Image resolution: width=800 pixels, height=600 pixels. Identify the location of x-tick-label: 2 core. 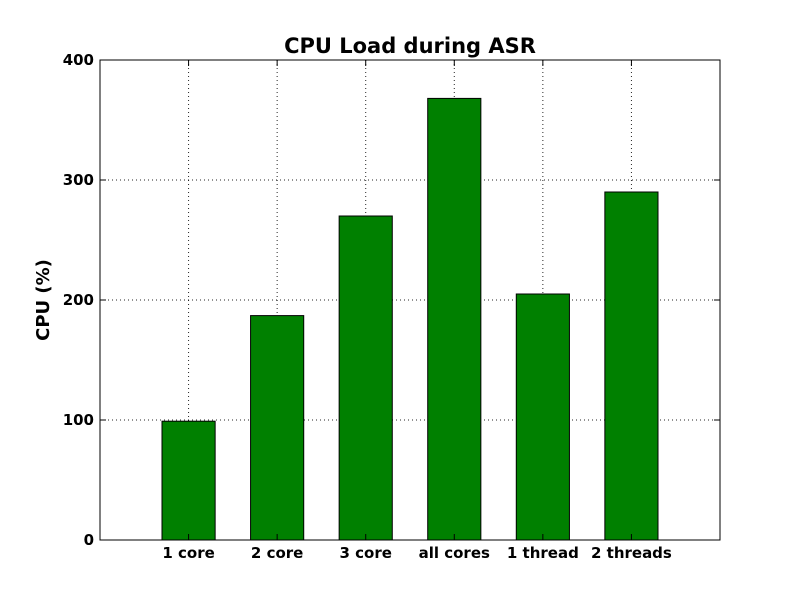
(277, 553).